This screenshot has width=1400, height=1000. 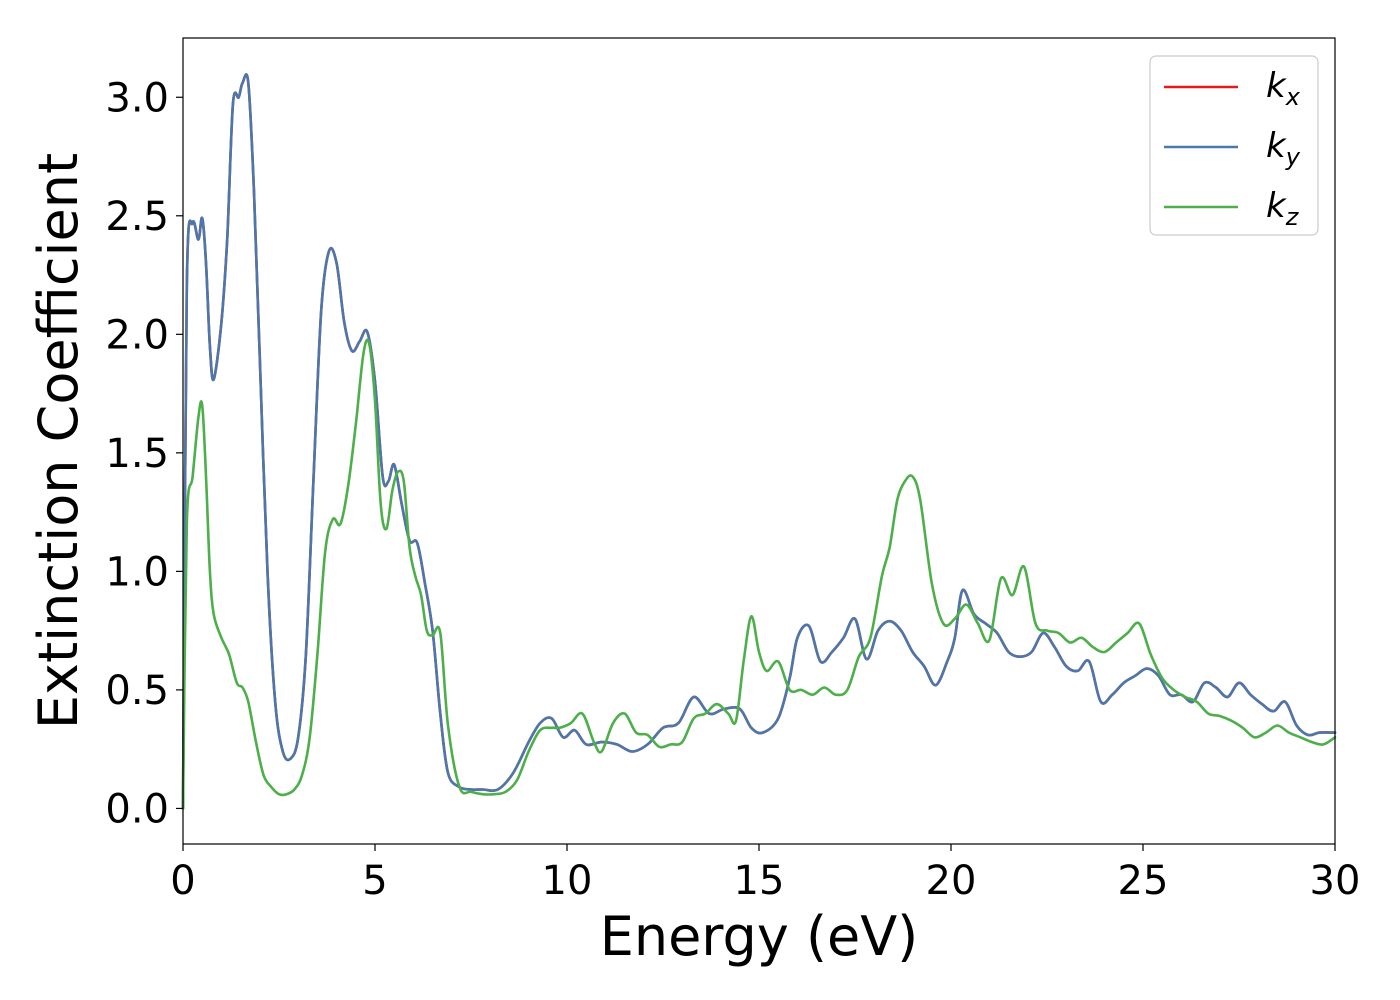 I want to click on legend-label-k-y: ky, so click(x=1283, y=148).